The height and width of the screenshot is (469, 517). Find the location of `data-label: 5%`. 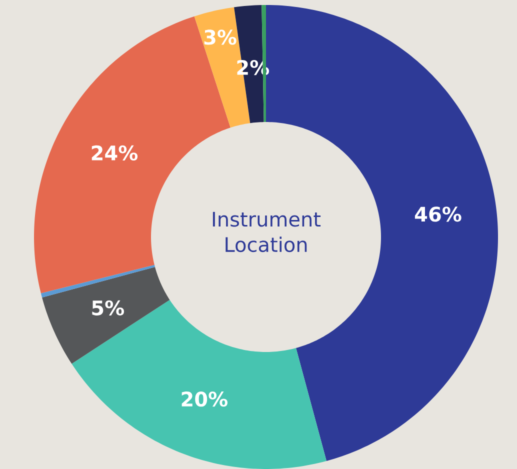

data-label: 5% is located at coordinates (108, 308).